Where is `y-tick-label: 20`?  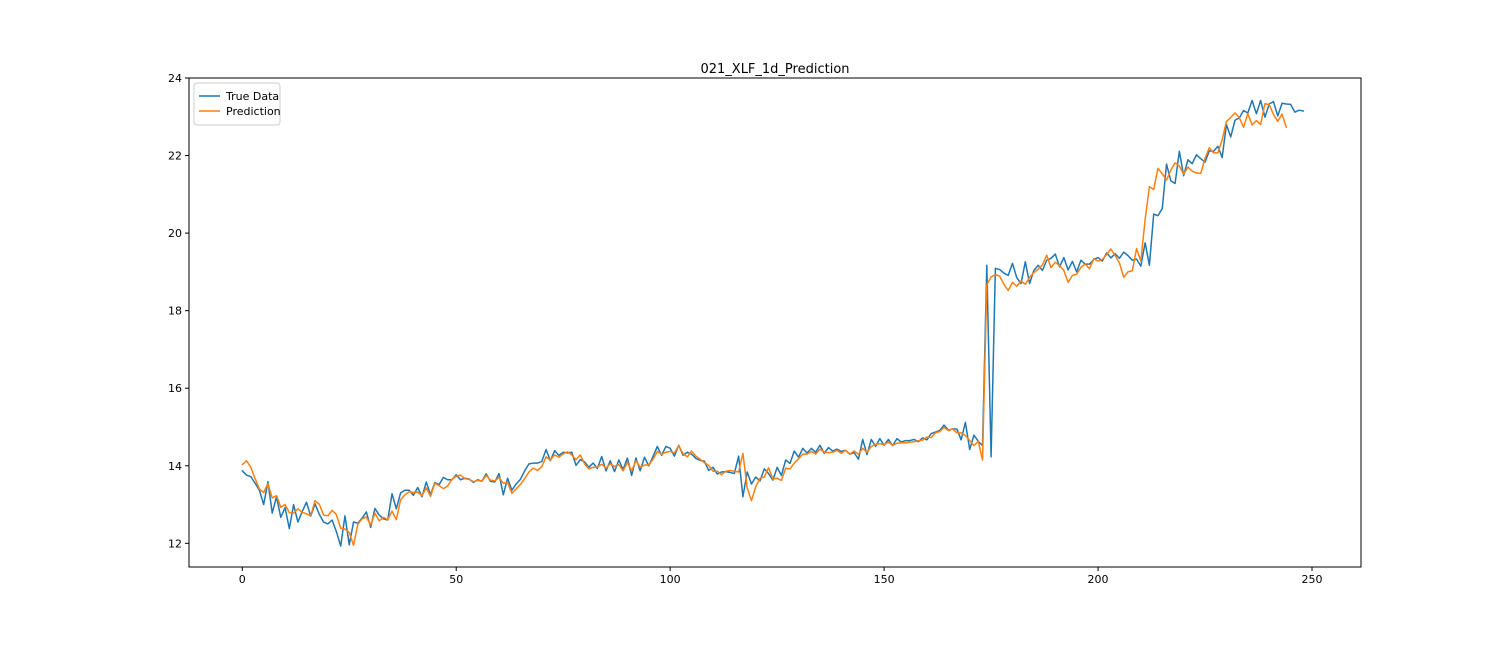
y-tick-label: 20 is located at coordinates (175, 233).